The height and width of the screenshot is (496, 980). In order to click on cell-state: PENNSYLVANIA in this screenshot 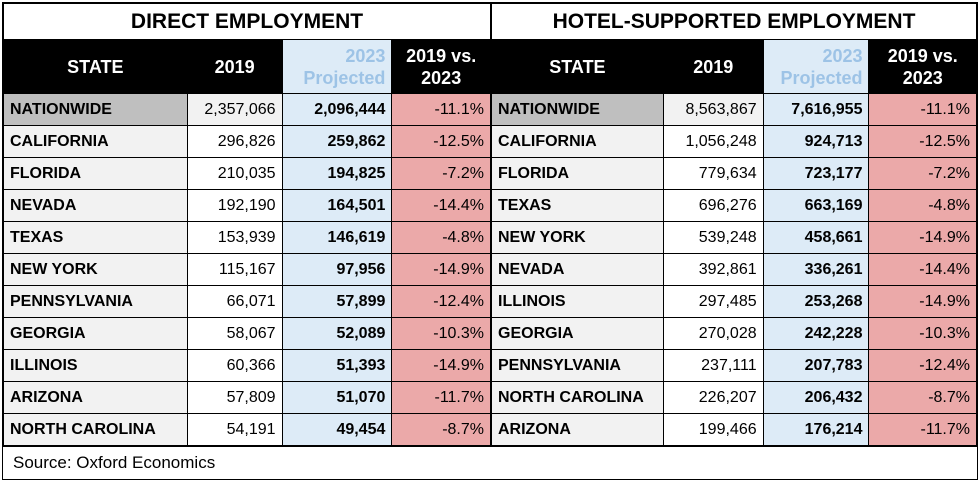, I will do `click(95, 301)`.